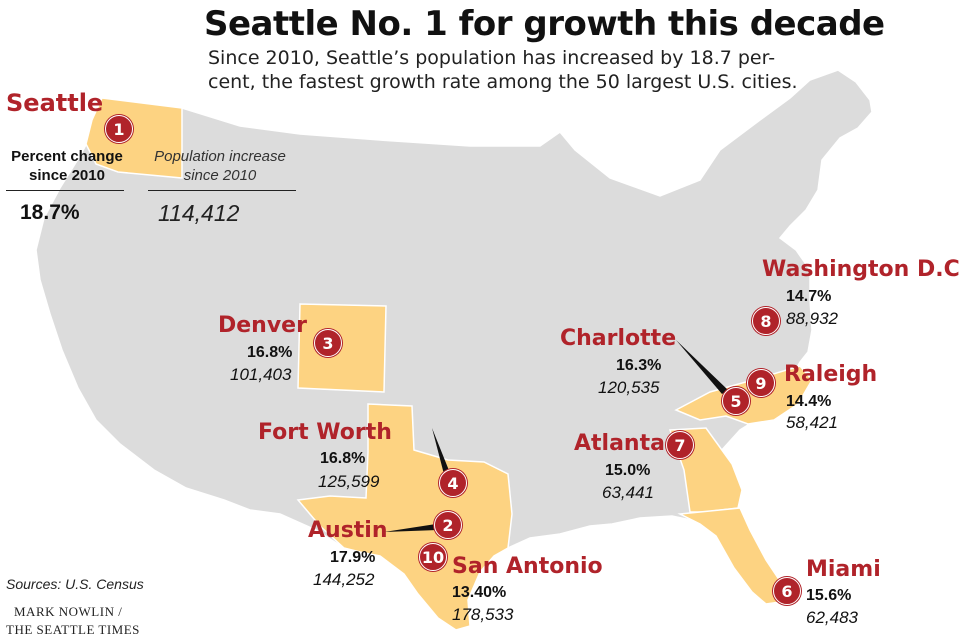 This screenshot has height=640, width=960. Describe the element at coordinates (628, 492) in the screenshot. I see `pop-atlanta: 63,441` at that location.